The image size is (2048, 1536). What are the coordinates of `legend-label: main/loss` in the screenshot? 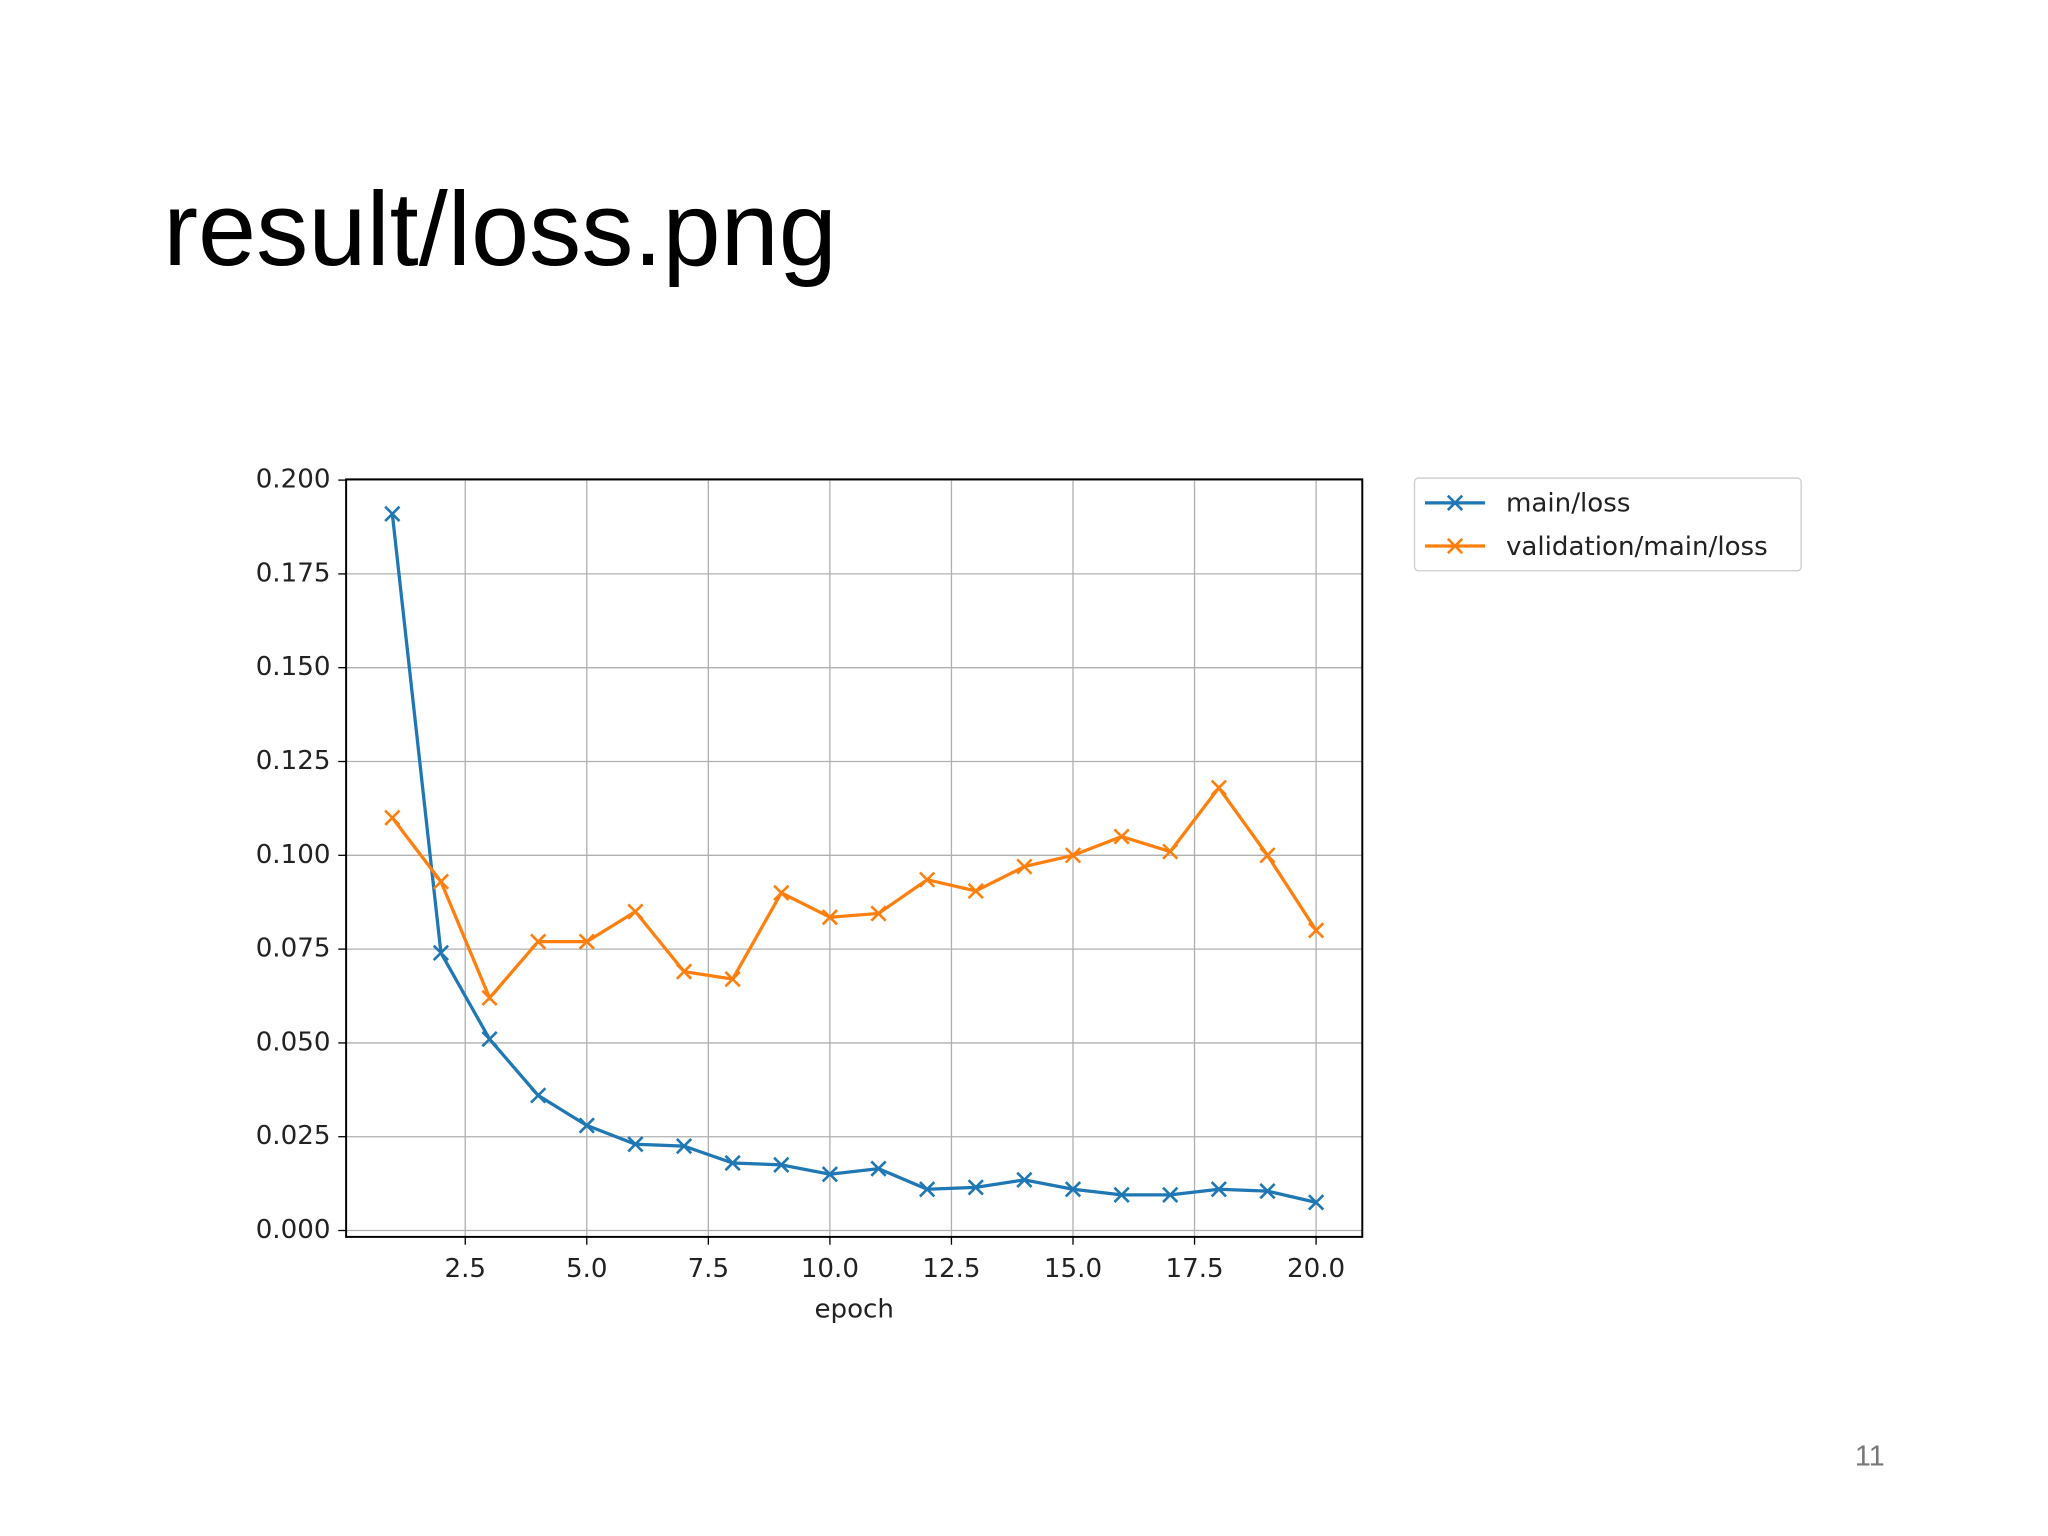 It's located at (1568, 504).